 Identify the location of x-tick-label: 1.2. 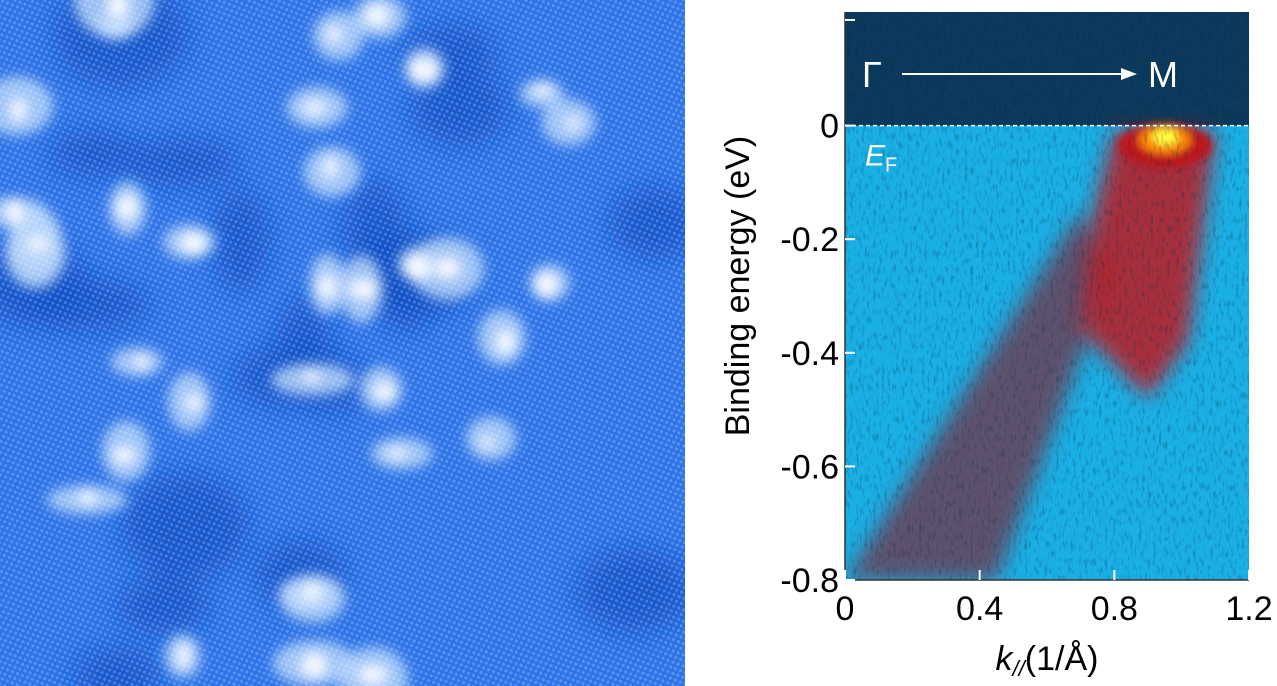
(1248, 609).